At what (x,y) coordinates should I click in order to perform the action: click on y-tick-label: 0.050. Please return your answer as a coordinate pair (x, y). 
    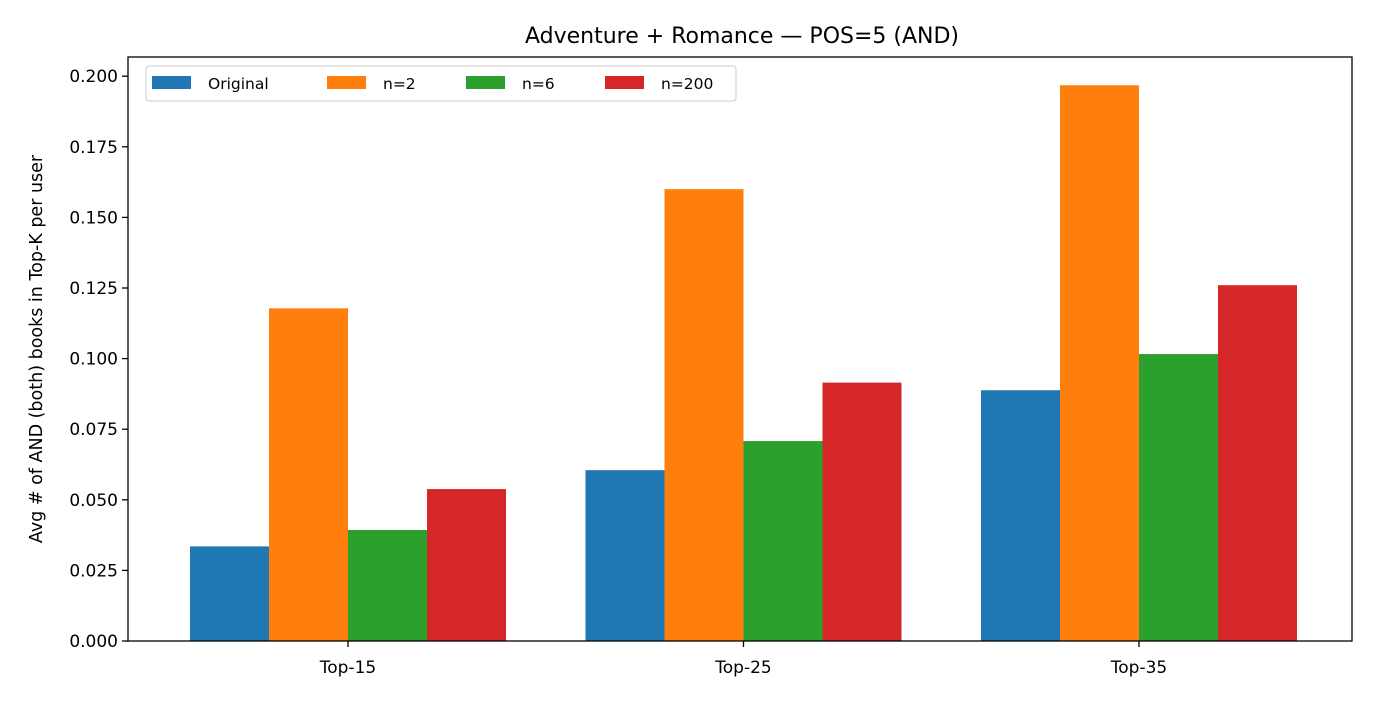
    Looking at the image, I should click on (93, 501).